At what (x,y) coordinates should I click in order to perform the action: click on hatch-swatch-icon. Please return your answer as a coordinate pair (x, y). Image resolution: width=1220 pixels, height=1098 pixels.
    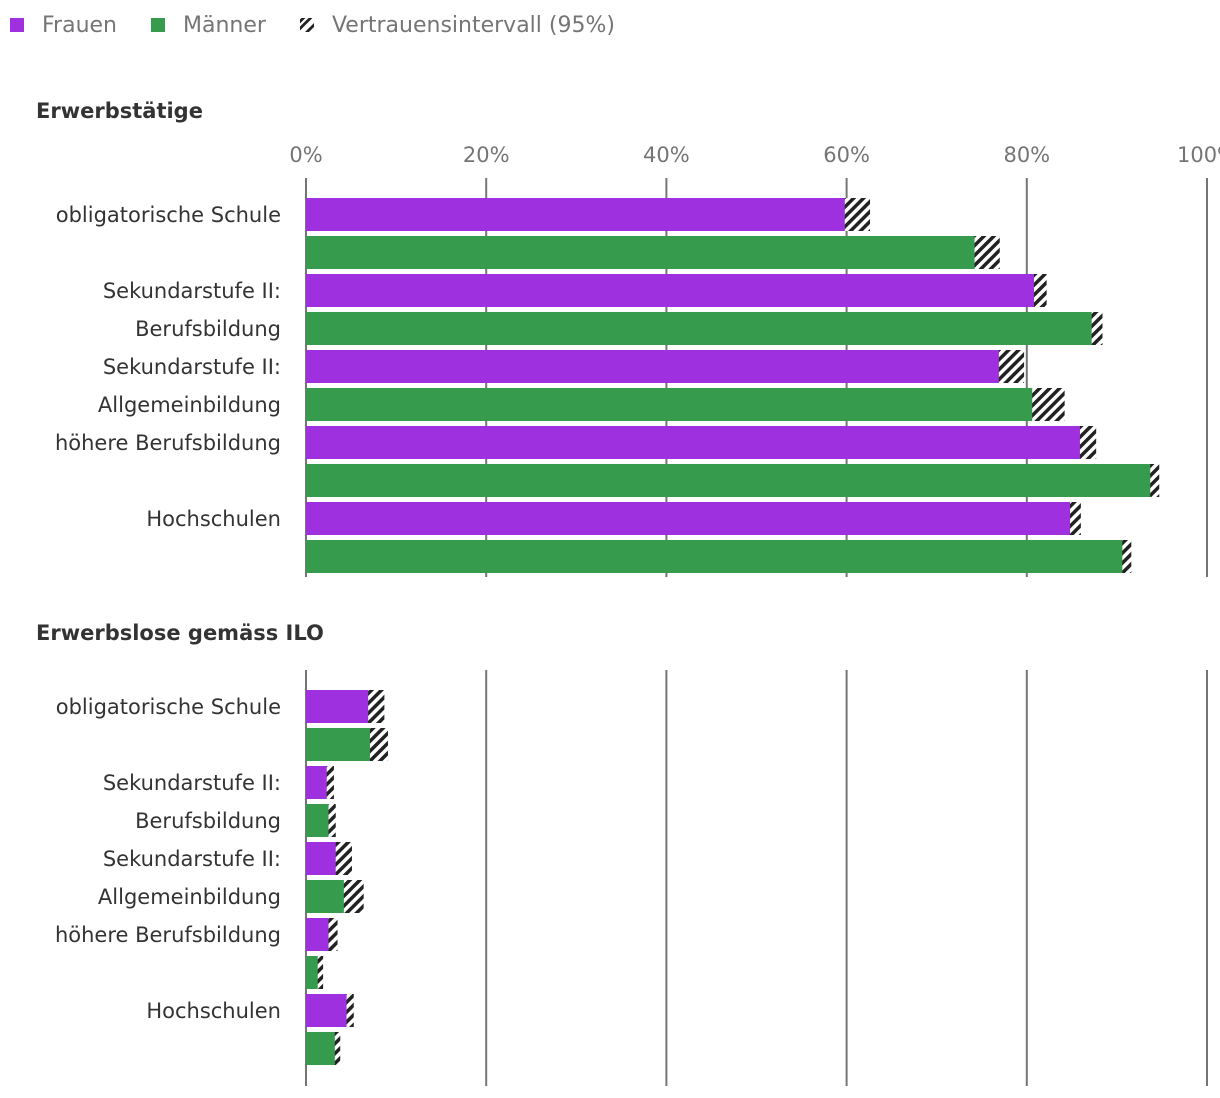
    Looking at the image, I should click on (306, 25).